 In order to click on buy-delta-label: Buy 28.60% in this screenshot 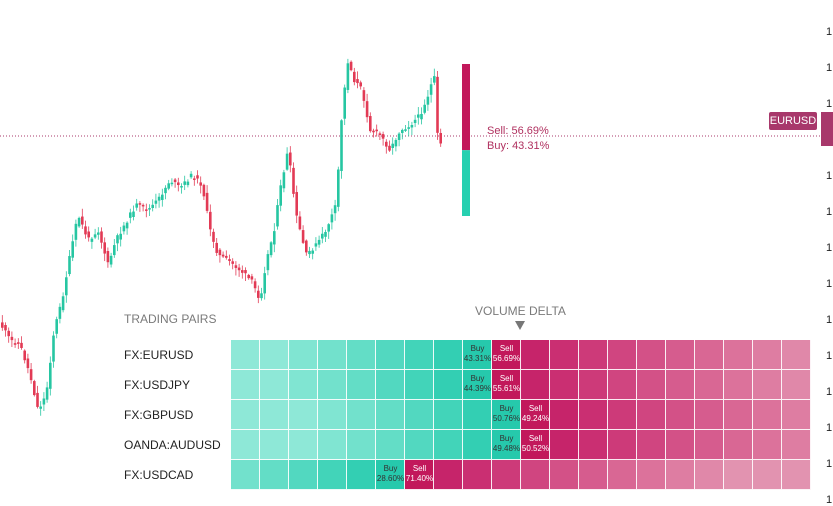, I will do `click(390, 473)`.